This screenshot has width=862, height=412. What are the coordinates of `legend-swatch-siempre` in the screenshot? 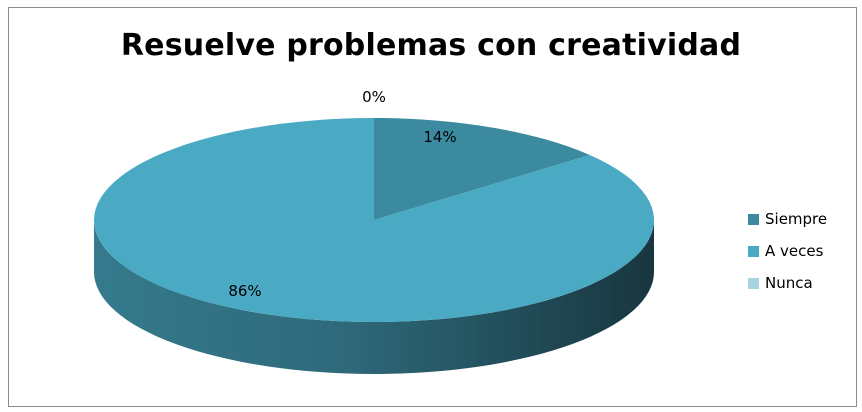 It's located at (753, 219).